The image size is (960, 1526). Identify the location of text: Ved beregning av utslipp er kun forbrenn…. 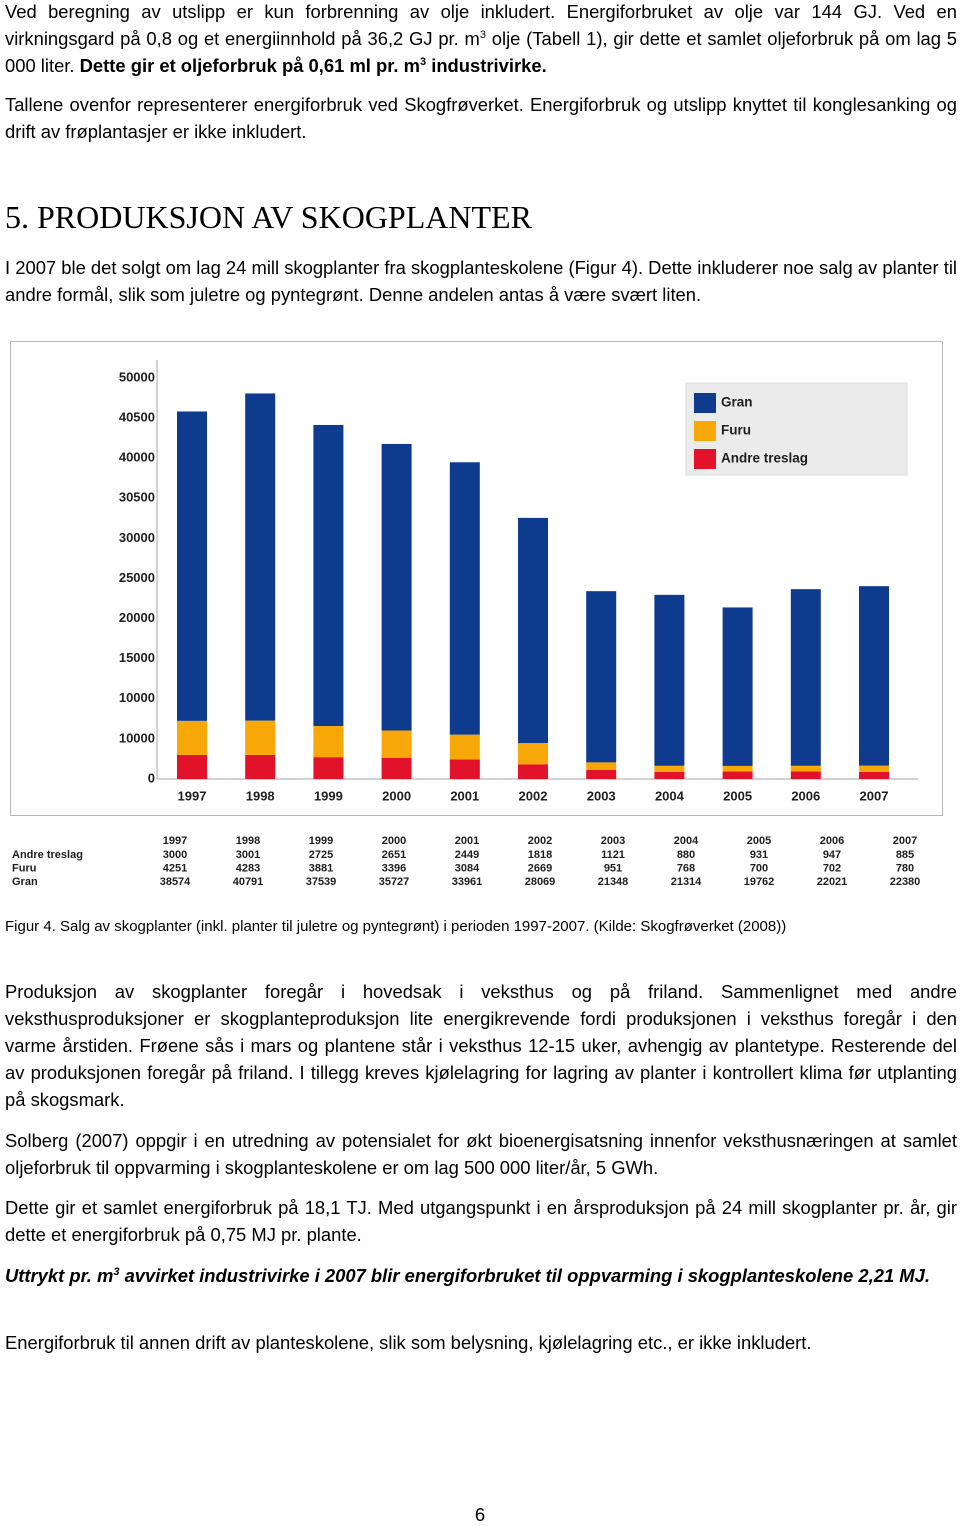
(481, 25).